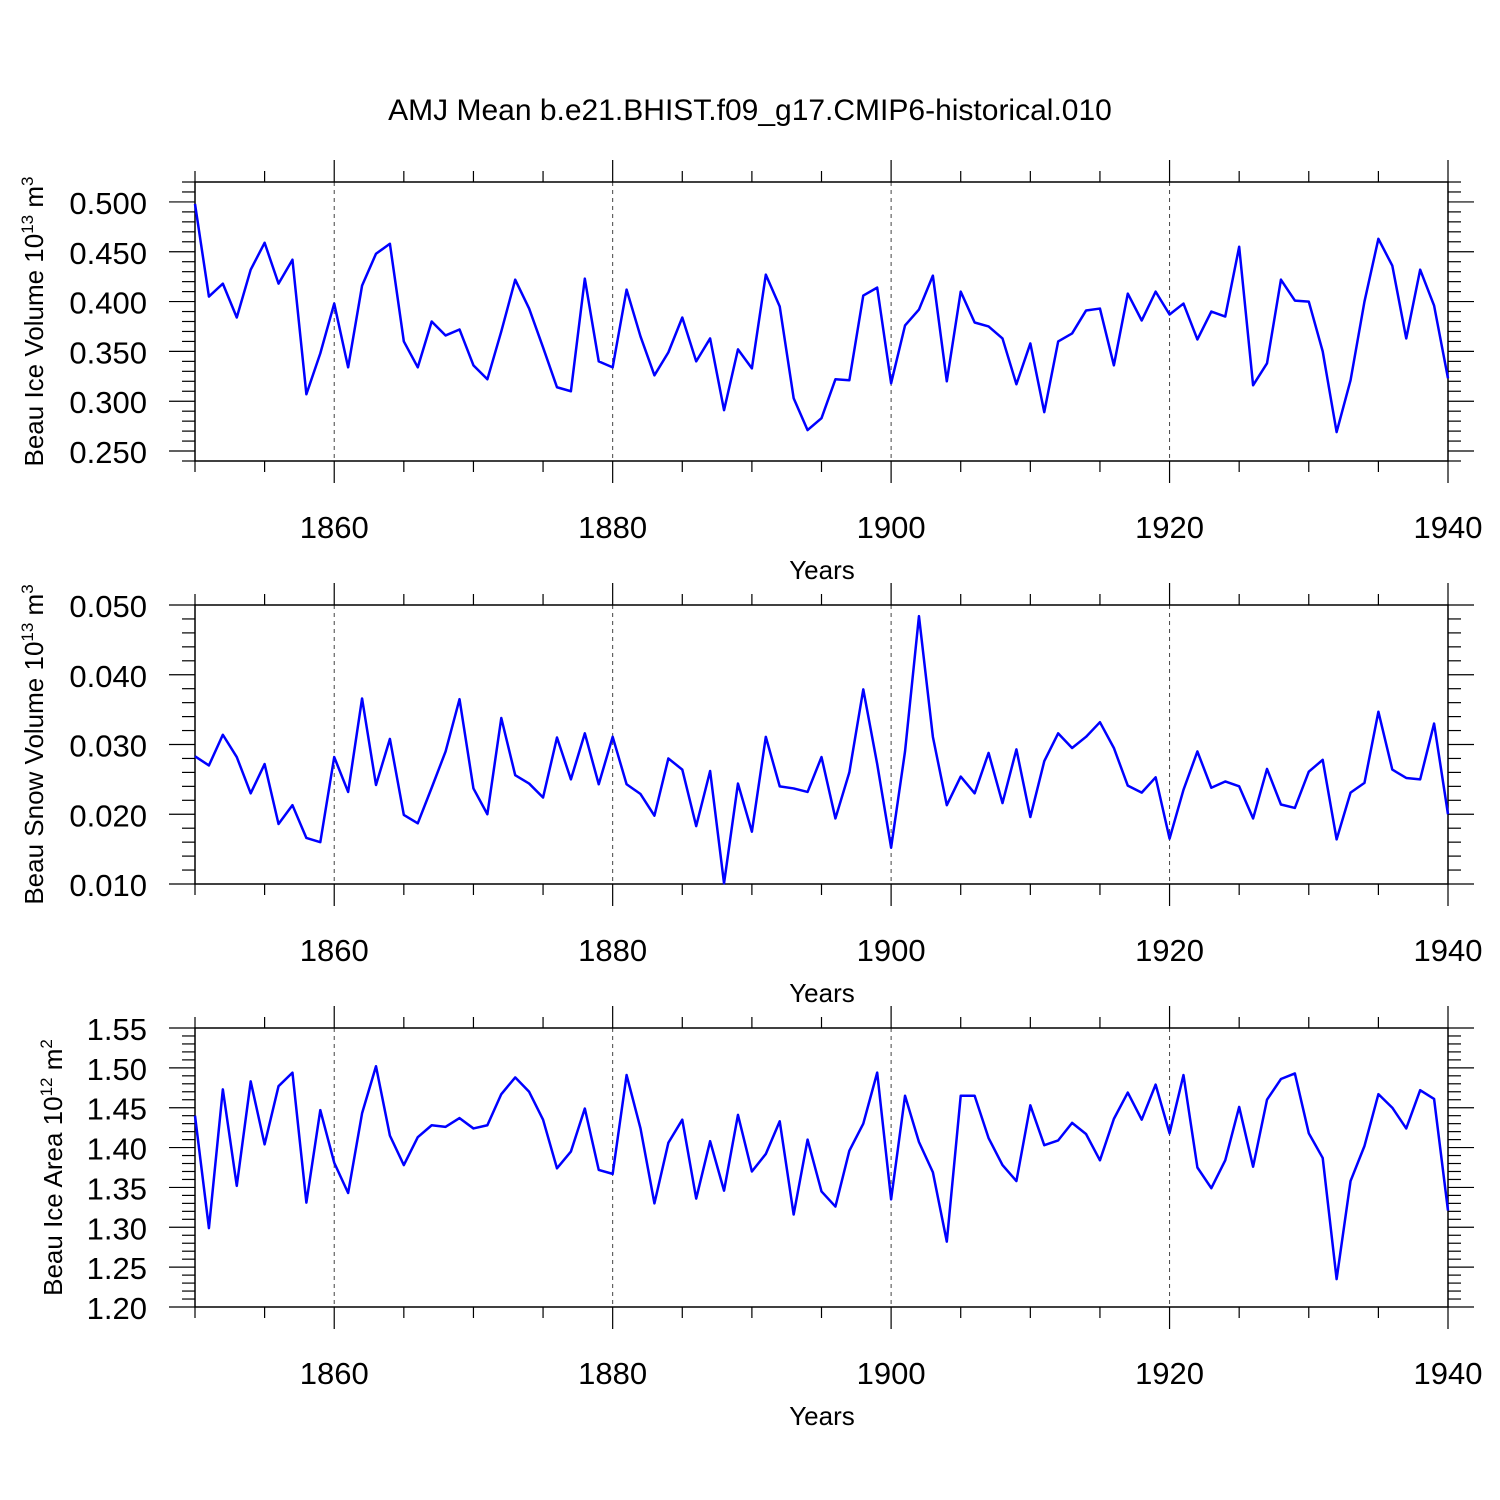 This screenshot has width=1500, height=1500. What do you see at coordinates (46, 1086) in the screenshot?
I see `ice-area-ylabel-exp: 12` at bounding box center [46, 1086].